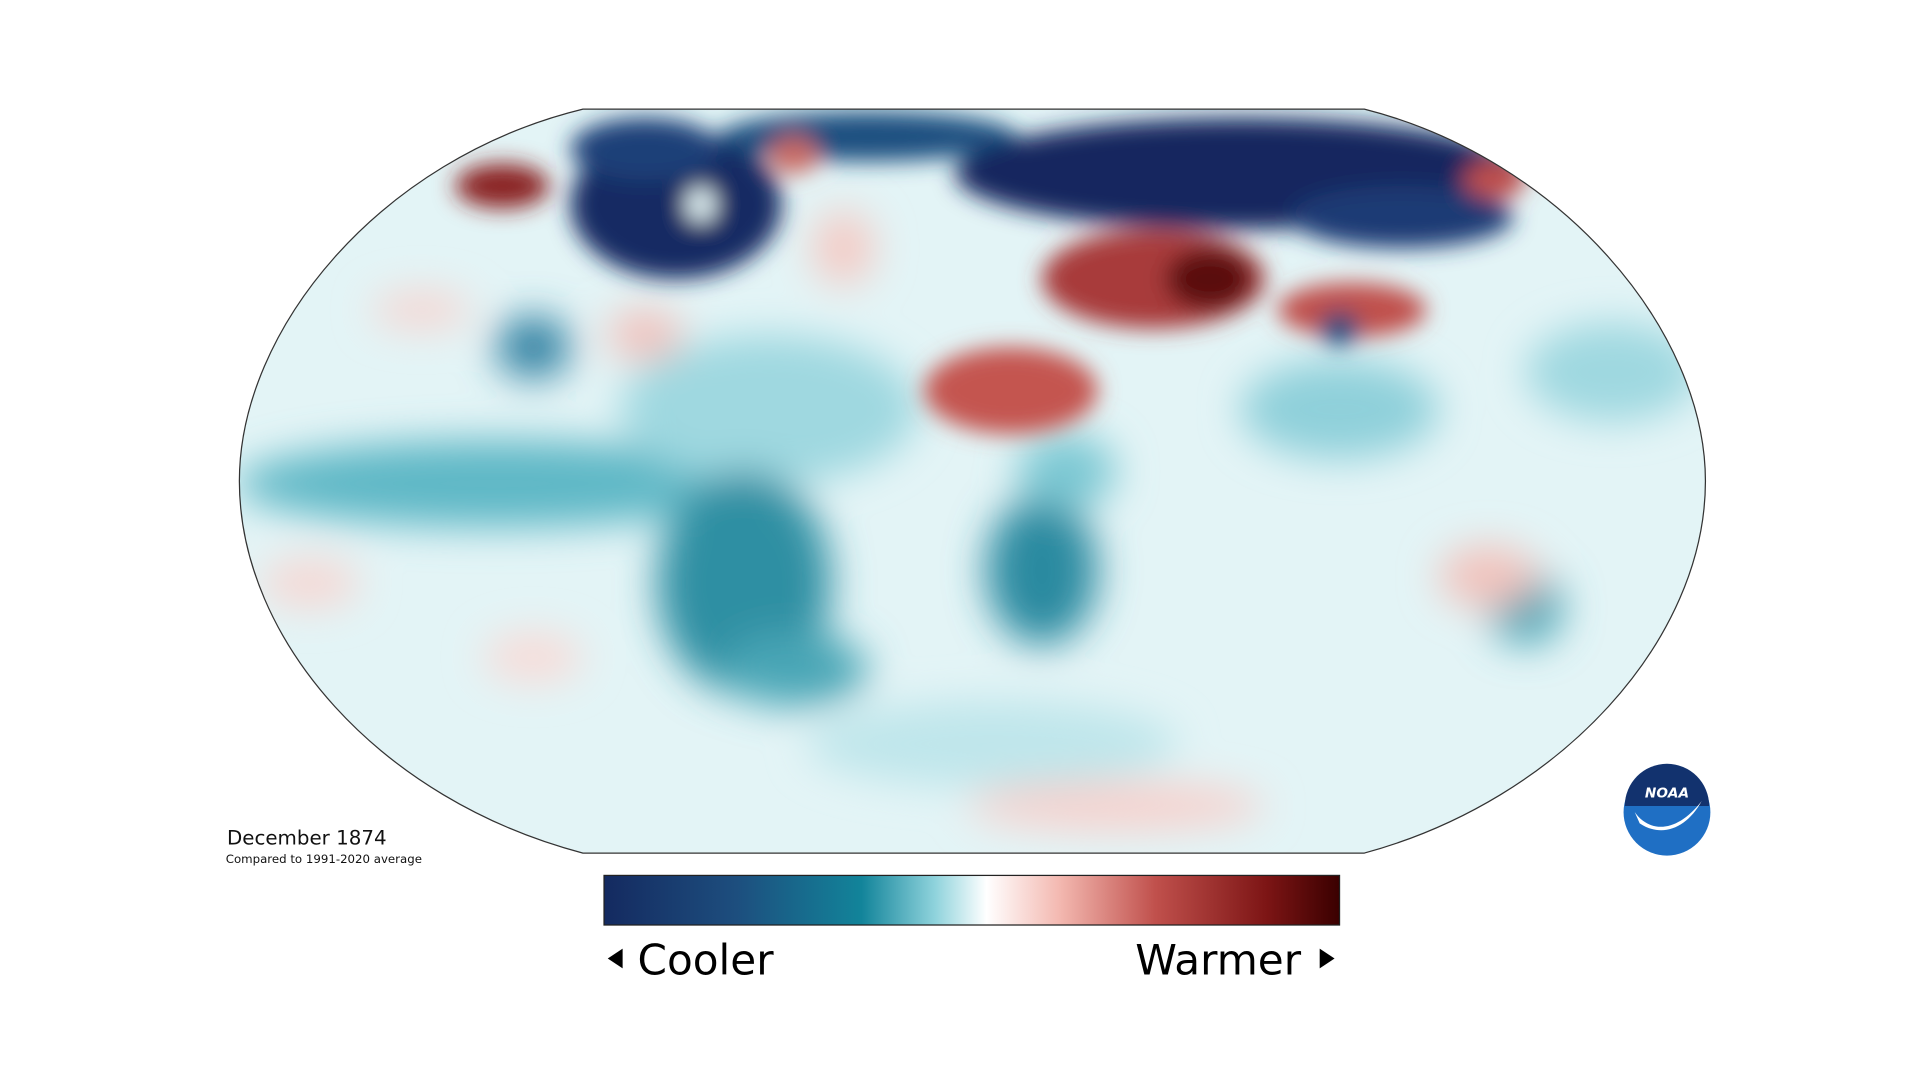  Describe the element at coordinates (706, 960) in the screenshot. I see `cooler-label: Cooler` at that location.